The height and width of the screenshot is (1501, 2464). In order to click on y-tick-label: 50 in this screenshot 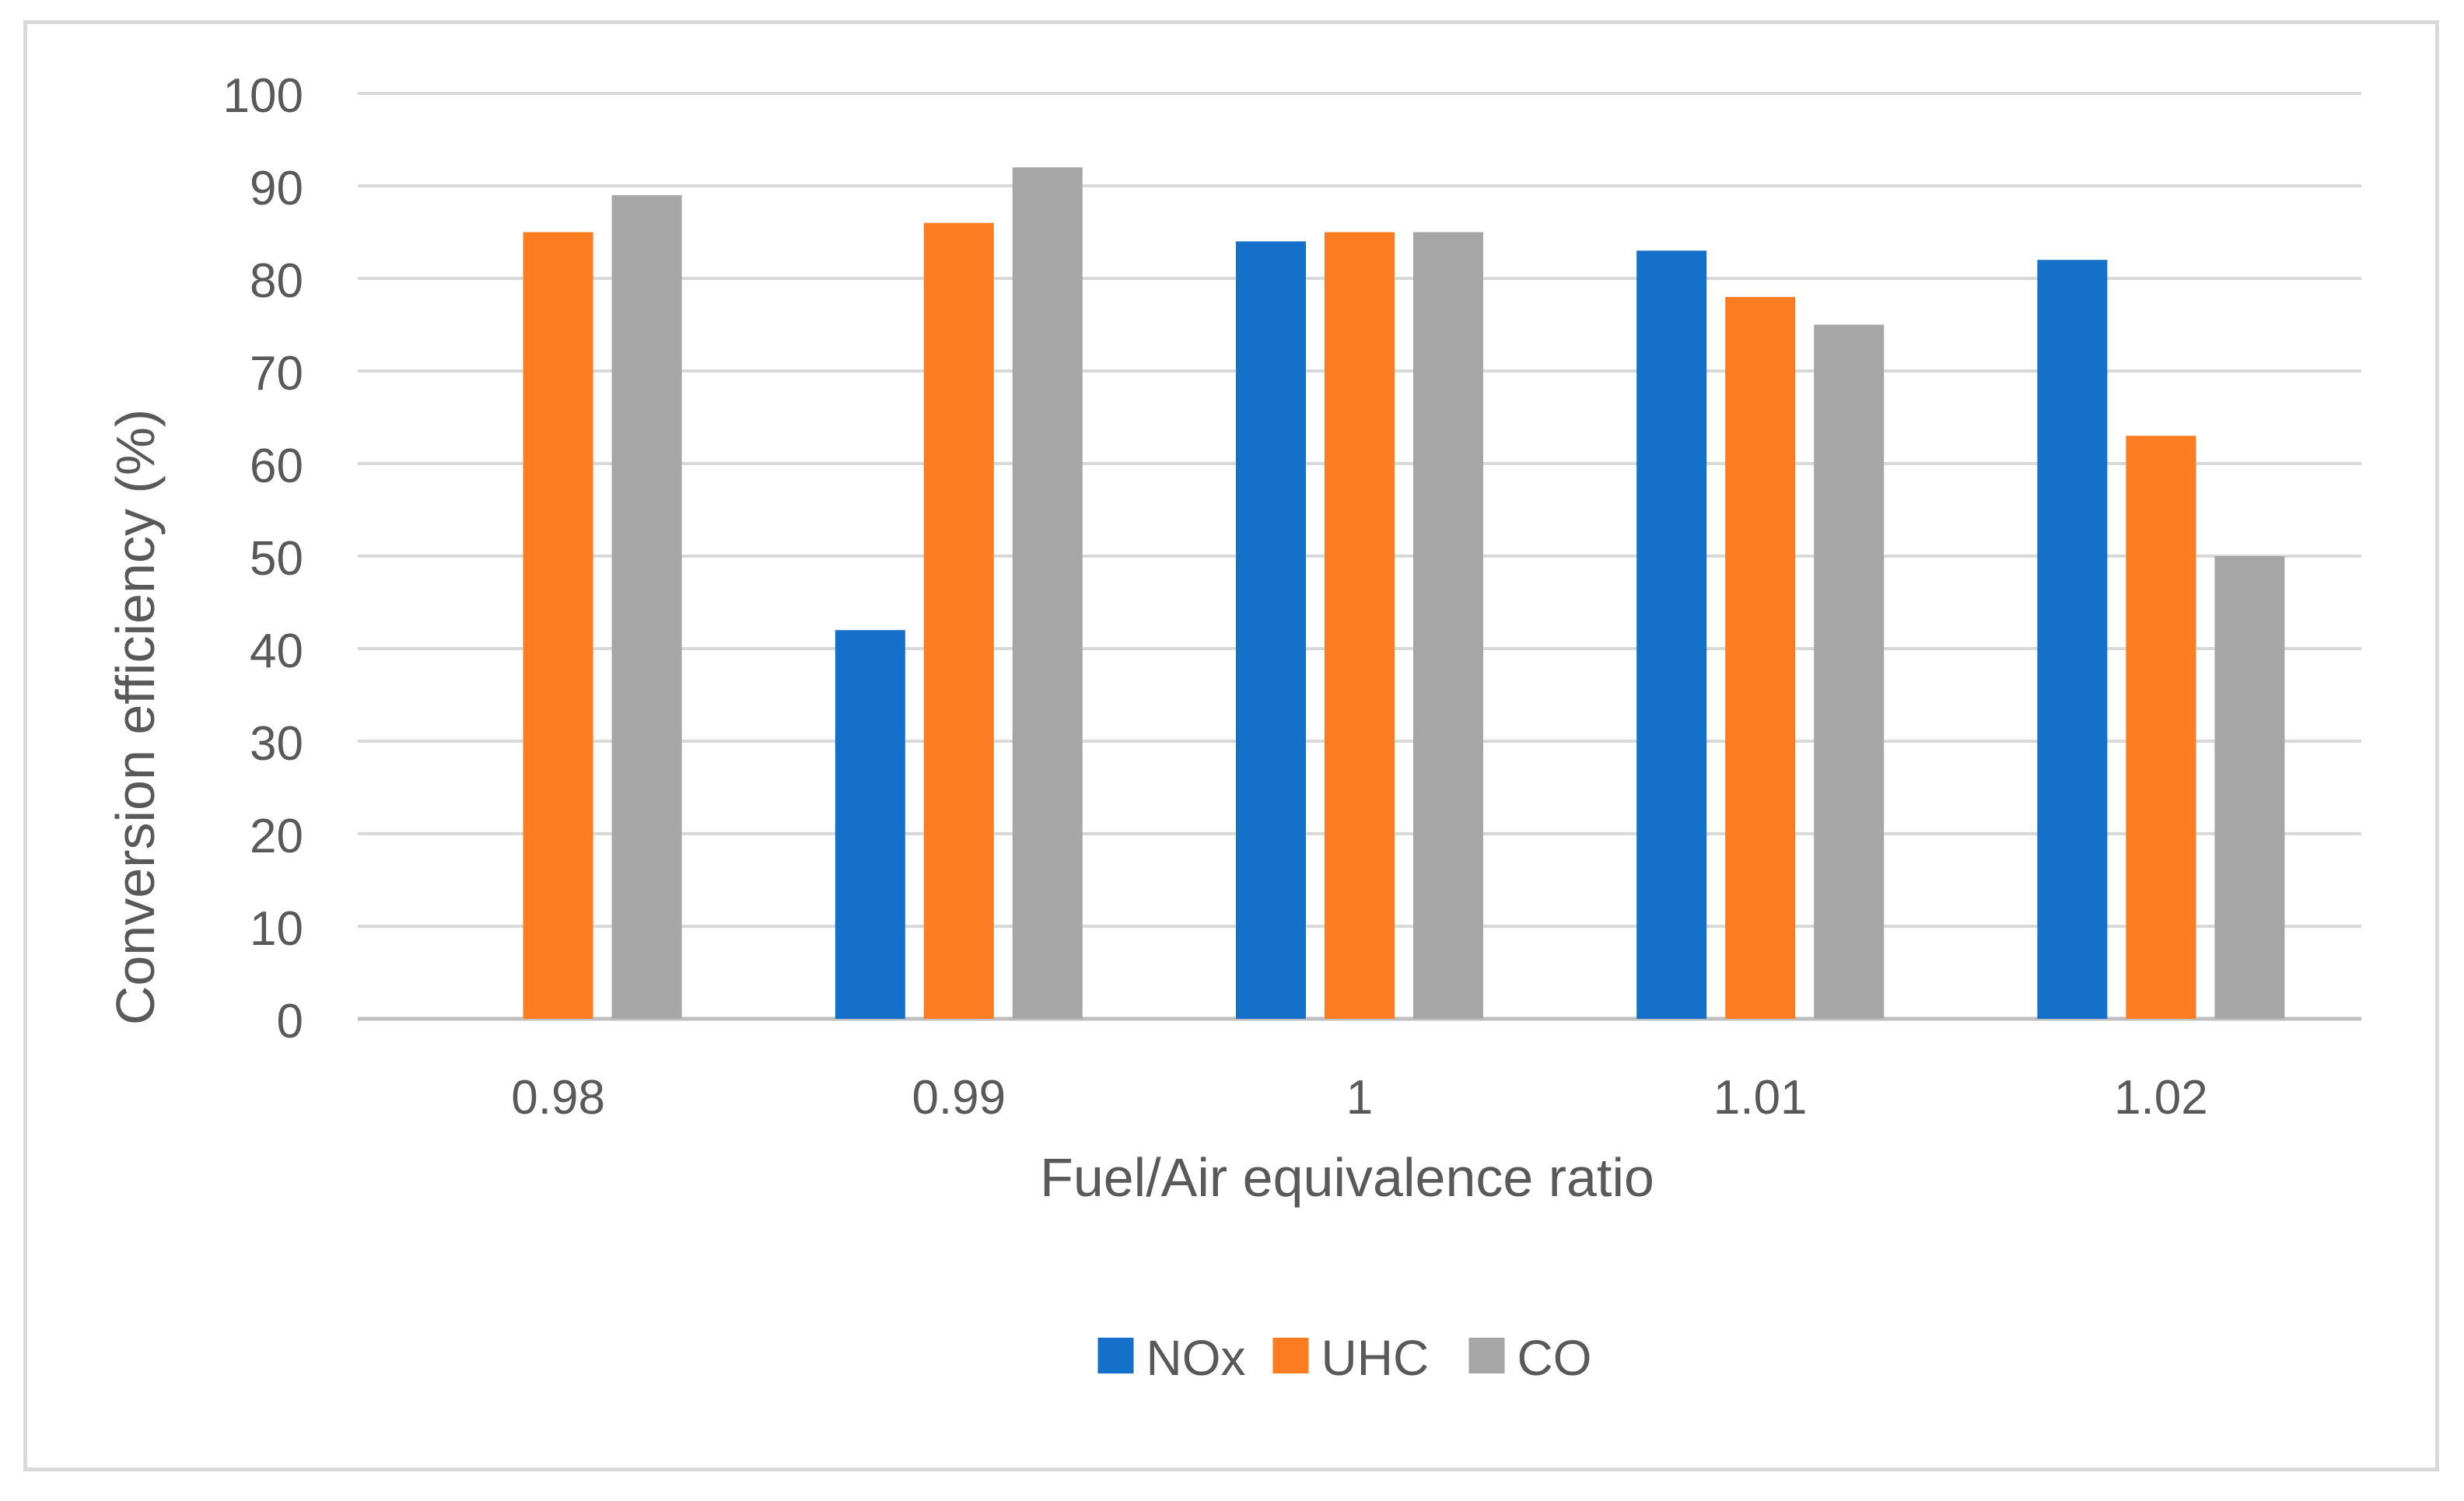, I will do `click(276, 559)`.